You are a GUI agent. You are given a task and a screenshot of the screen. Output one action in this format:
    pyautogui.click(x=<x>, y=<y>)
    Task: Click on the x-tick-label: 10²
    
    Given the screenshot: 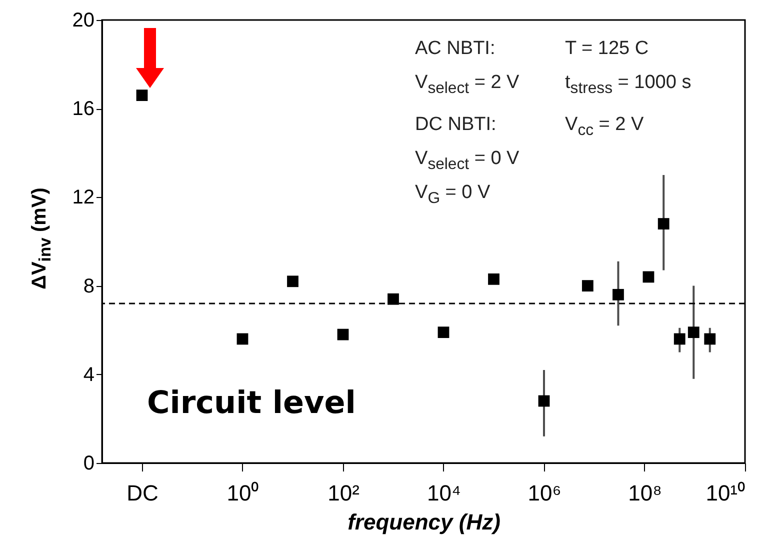 What is the action you would take?
    pyautogui.click(x=344, y=493)
    